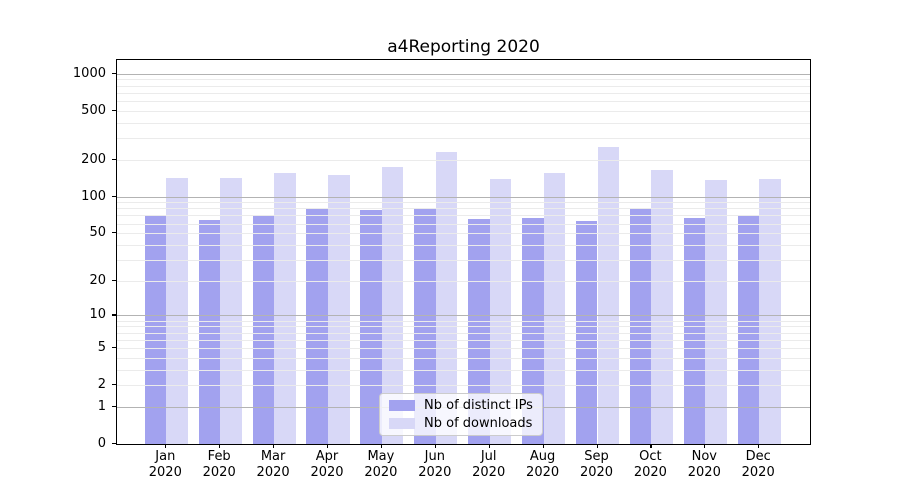 Image resolution: width=900 pixels, height=500 pixels. I want to click on x-tick-label-dec: Dec 2020, so click(758, 465).